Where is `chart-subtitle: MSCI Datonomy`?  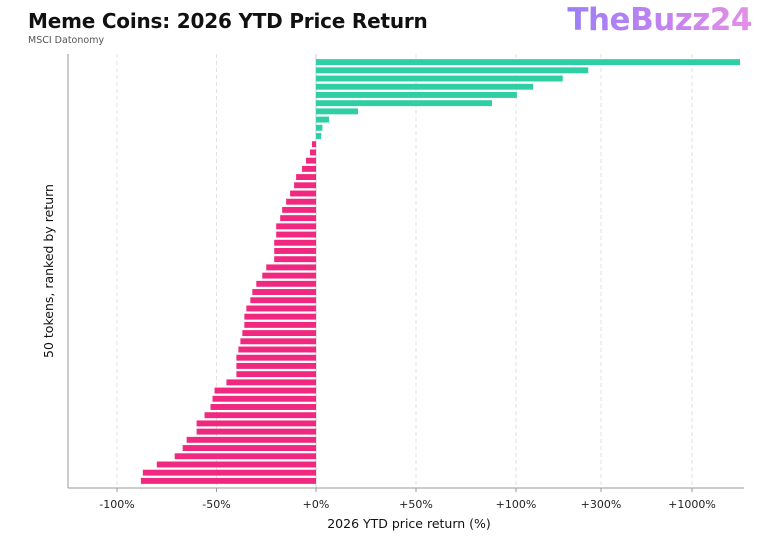 chart-subtitle: MSCI Datonomy is located at coordinates (66, 40).